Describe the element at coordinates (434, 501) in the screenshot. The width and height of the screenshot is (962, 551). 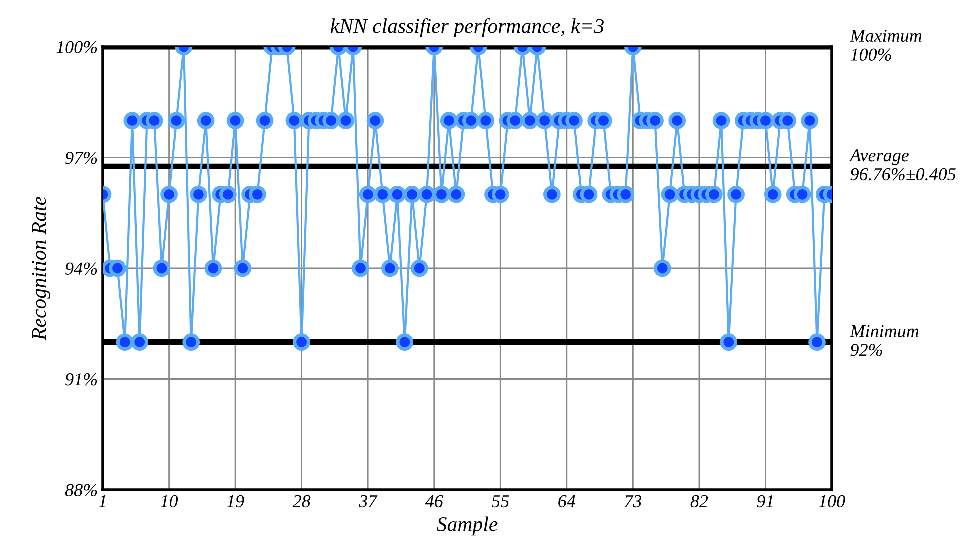
I see `x-tick-label: 46` at that location.